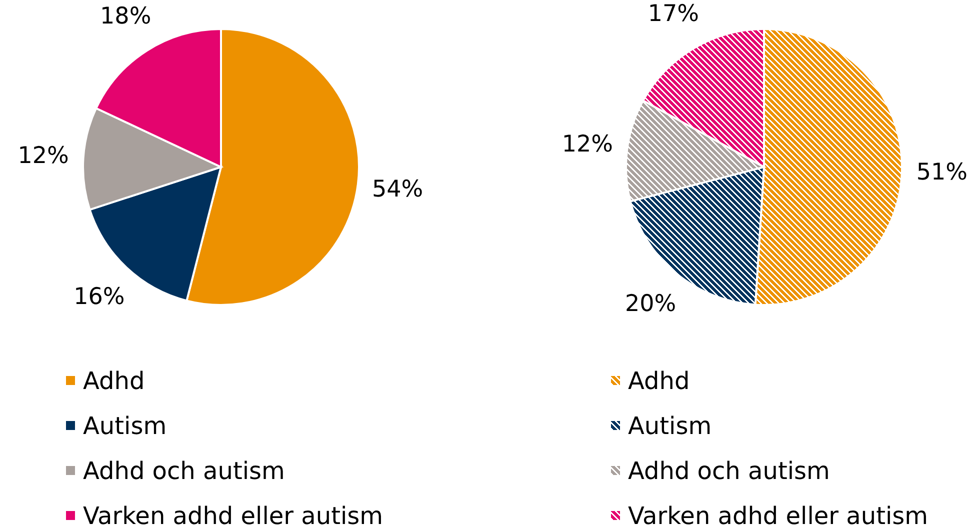 This screenshot has width=978, height=527. What do you see at coordinates (99, 297) in the screenshot?
I see `data-label: 16%` at bounding box center [99, 297].